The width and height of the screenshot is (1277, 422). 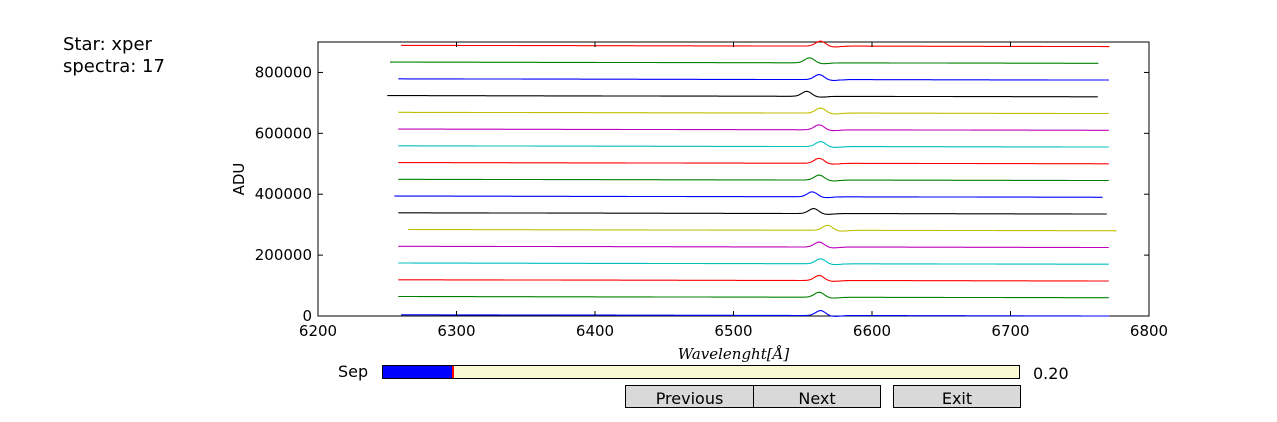 What do you see at coordinates (283, 72) in the screenshot?
I see `y-tick-label: 800000` at bounding box center [283, 72].